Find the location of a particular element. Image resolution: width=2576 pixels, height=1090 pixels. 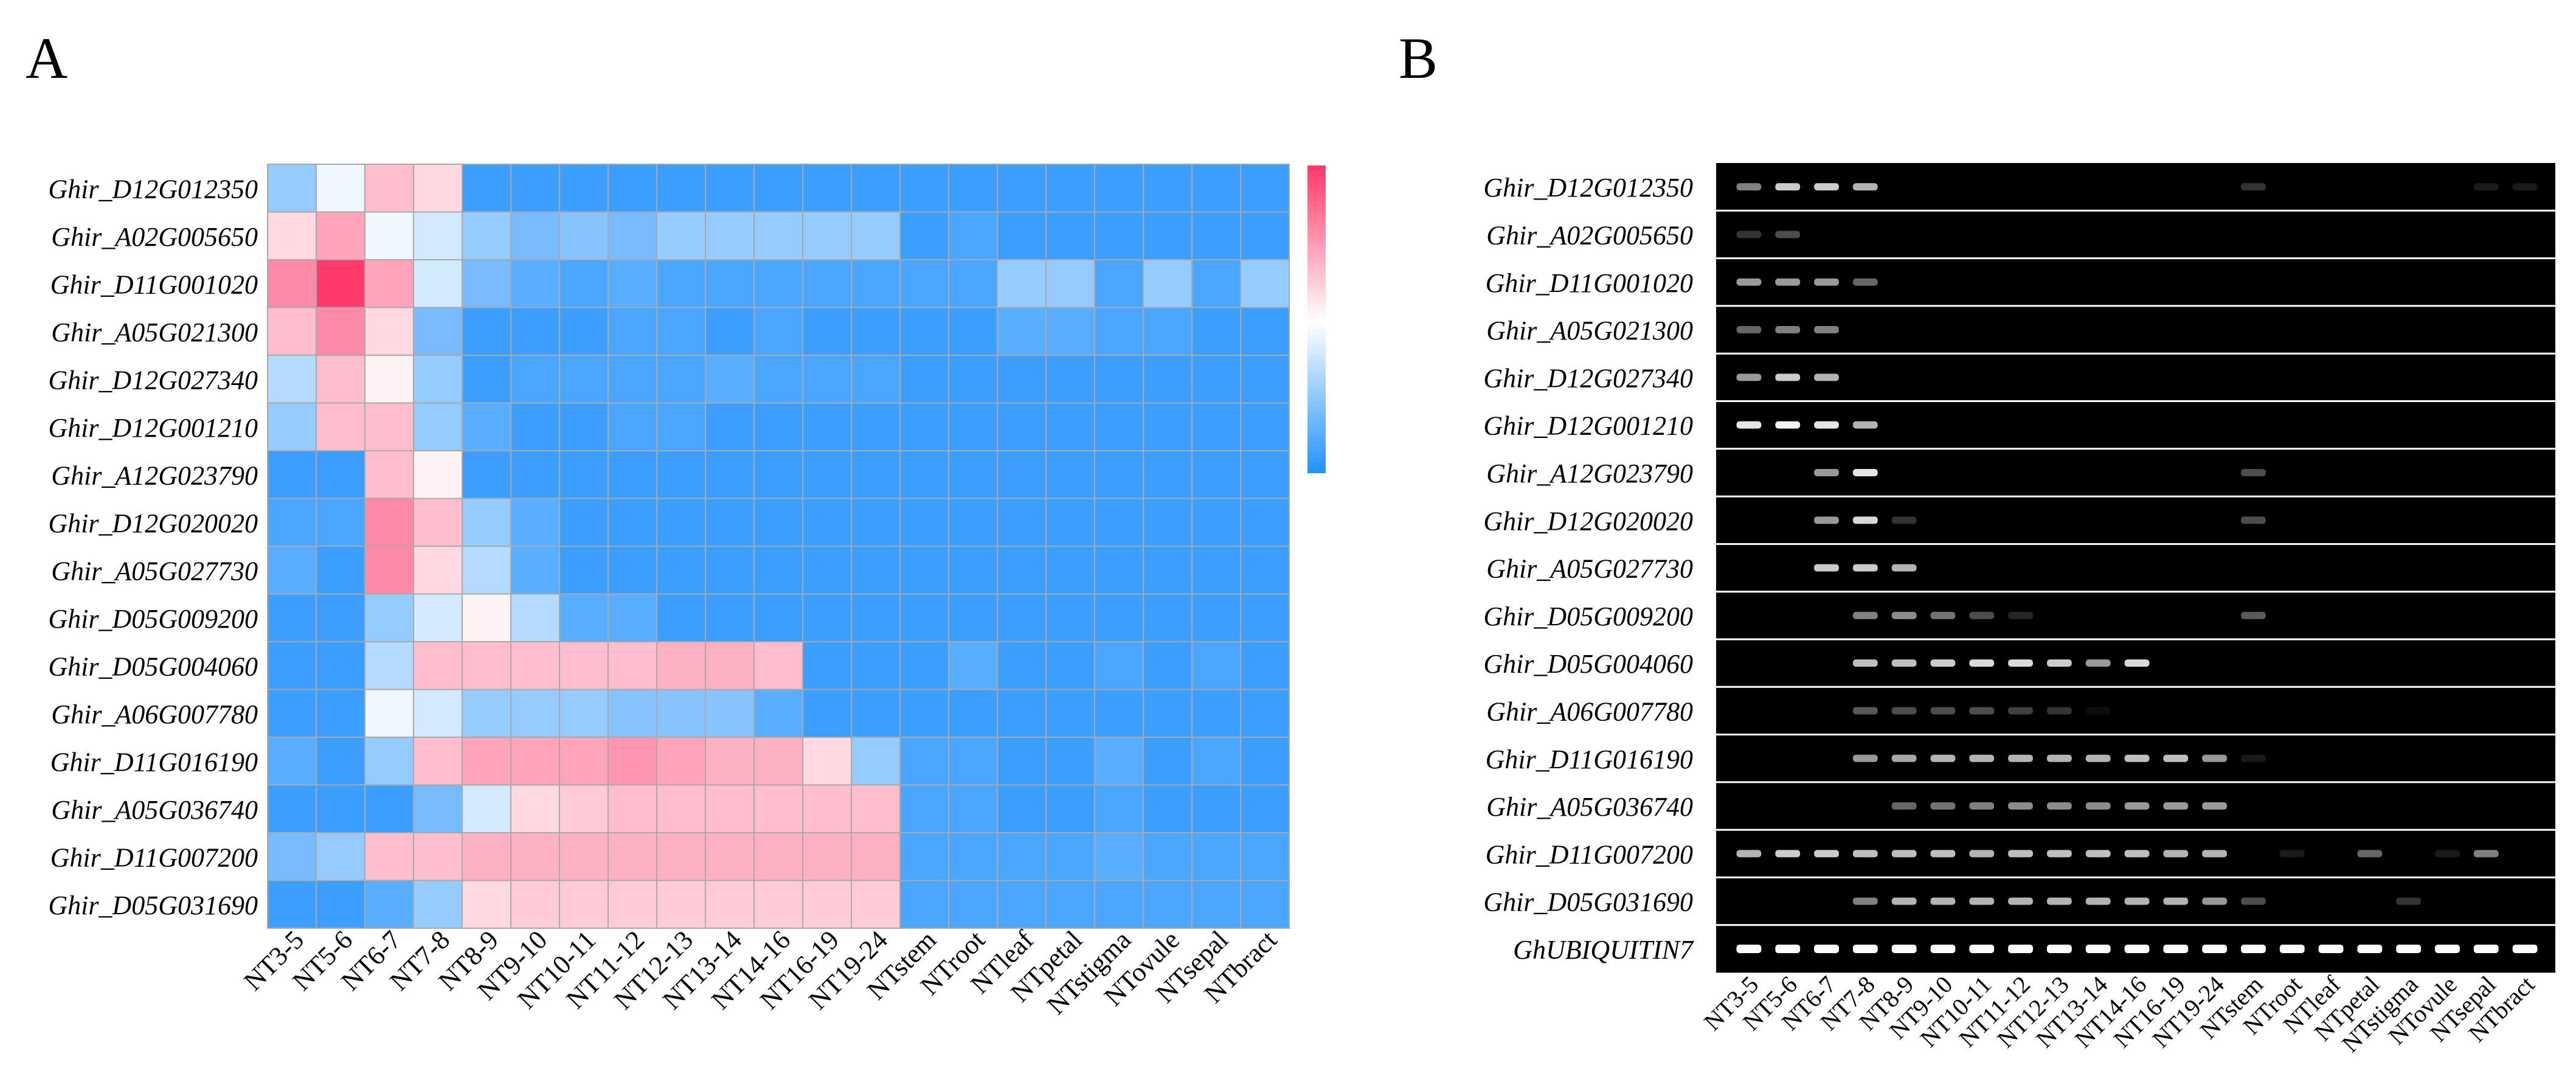

gel-lane-label: NT9-10 is located at coordinates (1921, 1008).